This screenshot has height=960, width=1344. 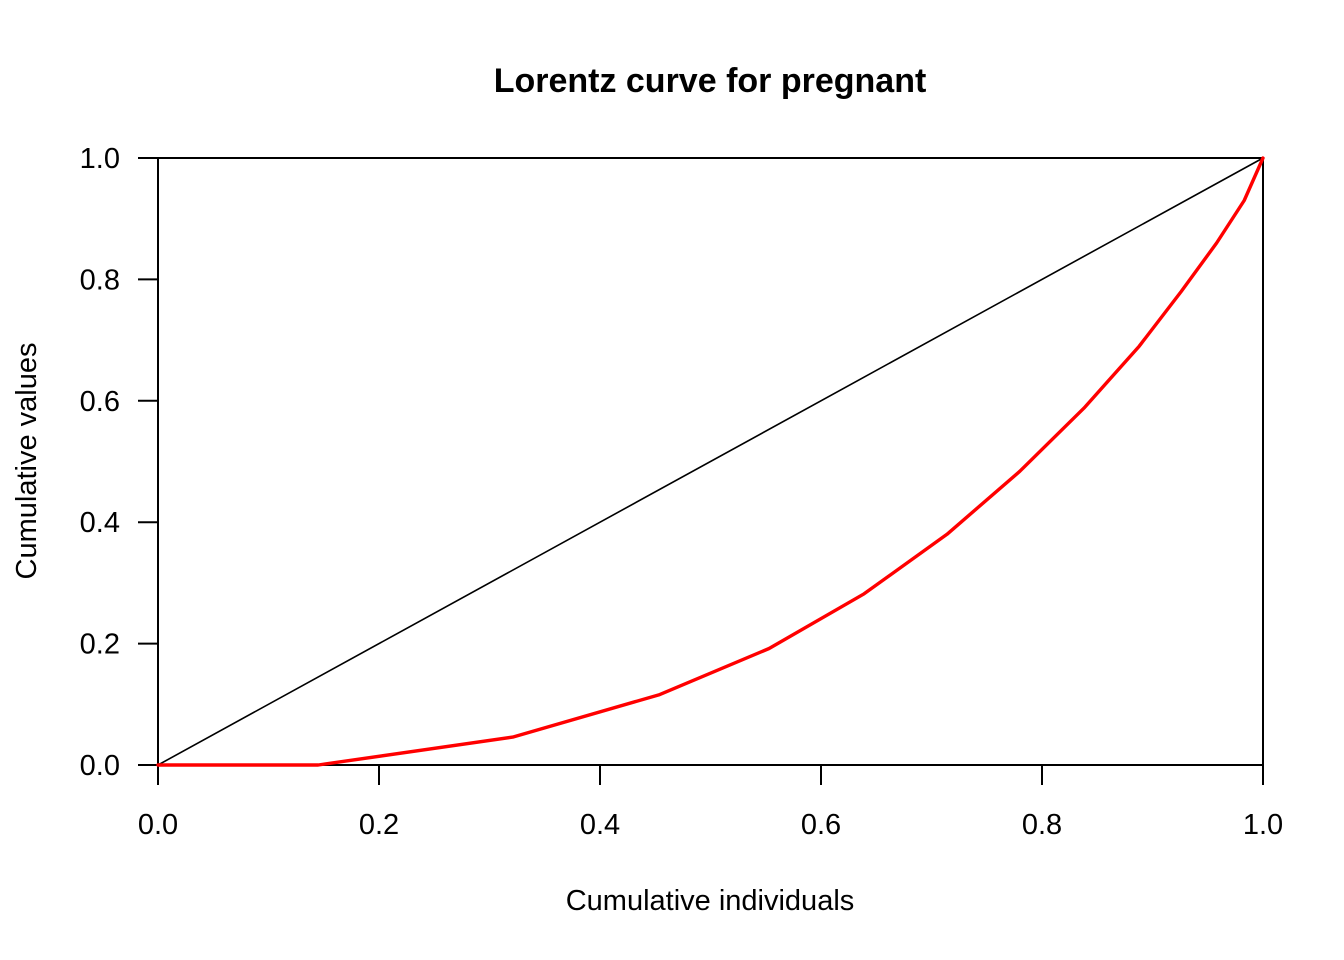 I want to click on y-tick-label: 0.4, so click(x=100, y=523).